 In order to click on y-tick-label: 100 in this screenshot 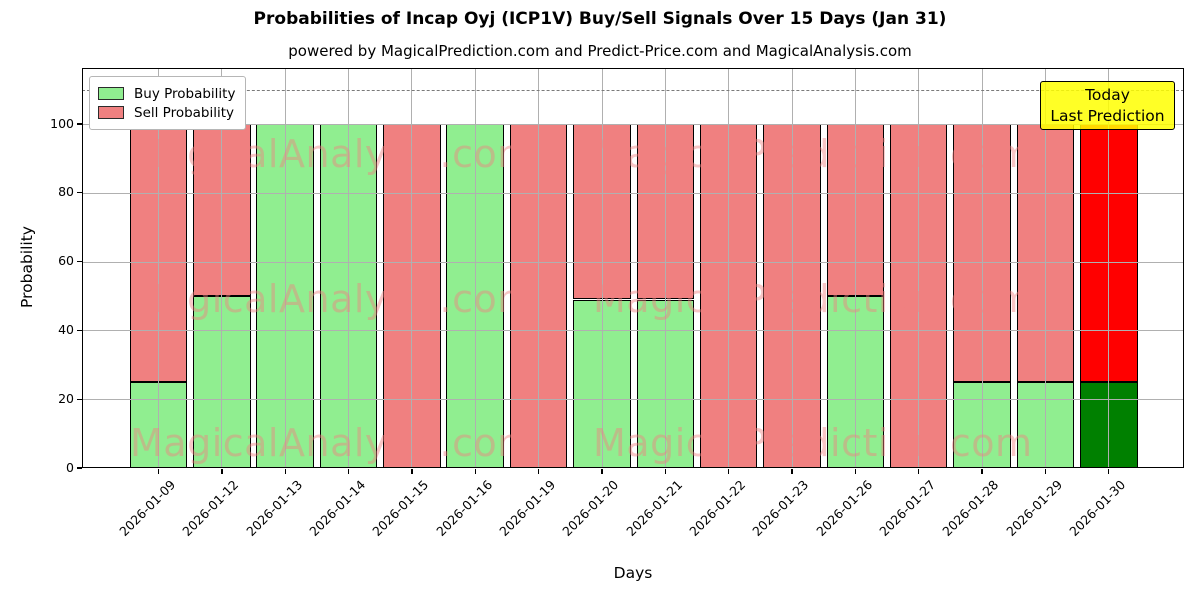, I will do `click(62, 123)`.